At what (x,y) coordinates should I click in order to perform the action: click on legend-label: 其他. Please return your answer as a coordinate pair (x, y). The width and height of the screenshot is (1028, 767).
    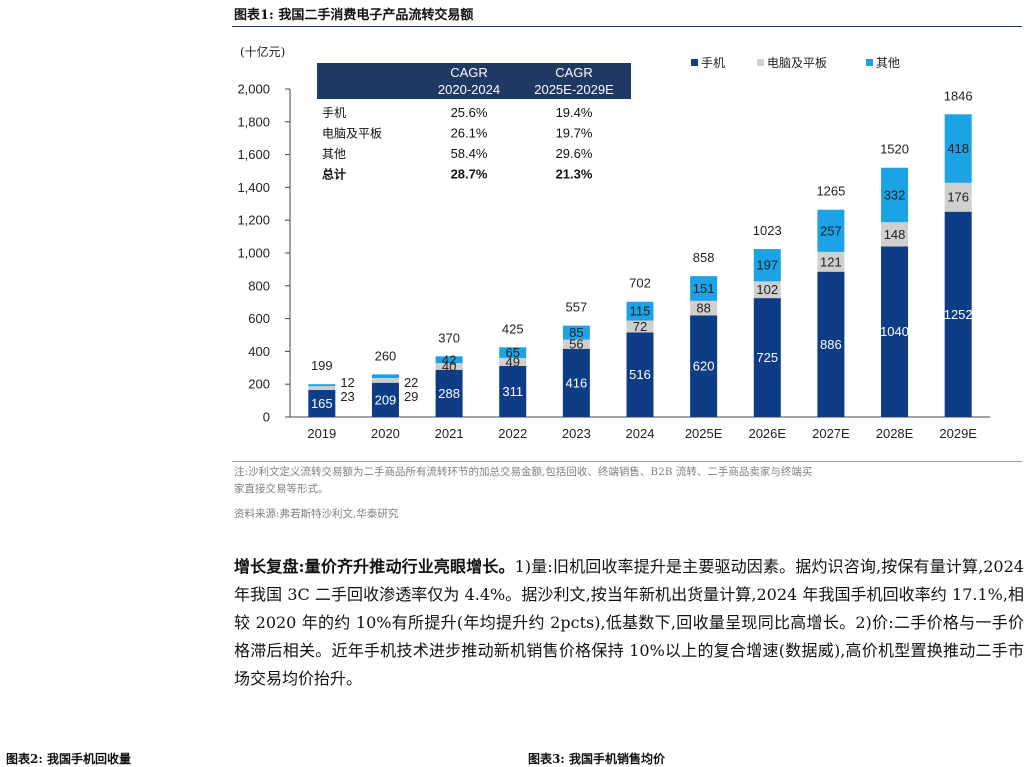
    Looking at the image, I should click on (888, 63).